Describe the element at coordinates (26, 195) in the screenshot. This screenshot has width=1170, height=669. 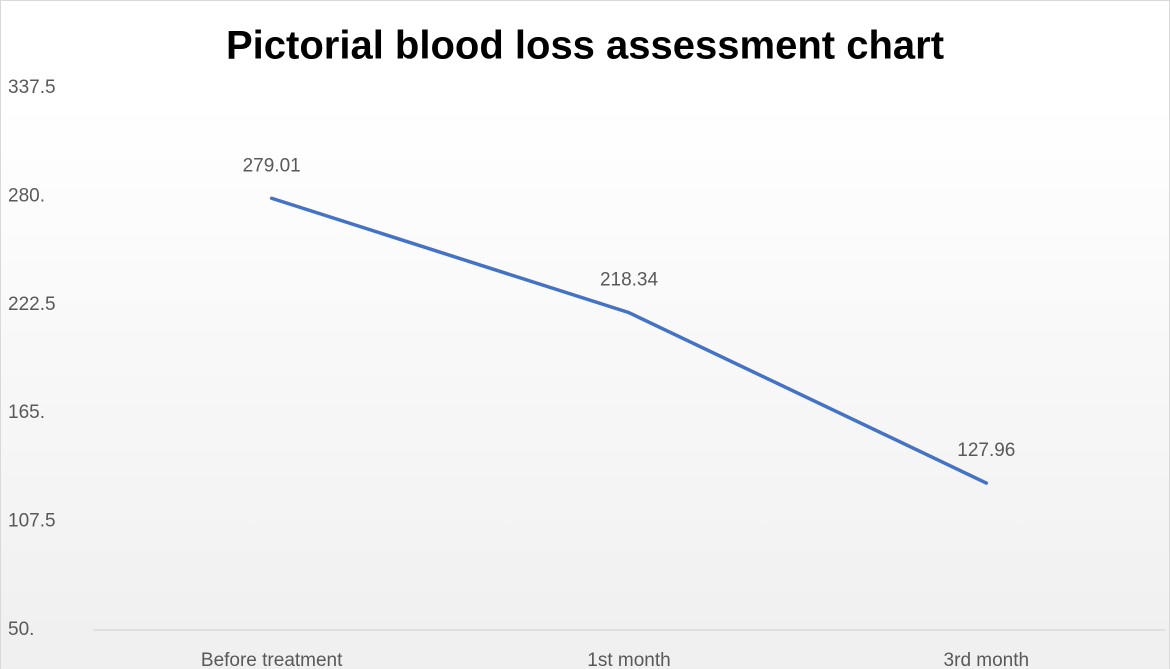
I see `y-tick-label: 280.` at that location.